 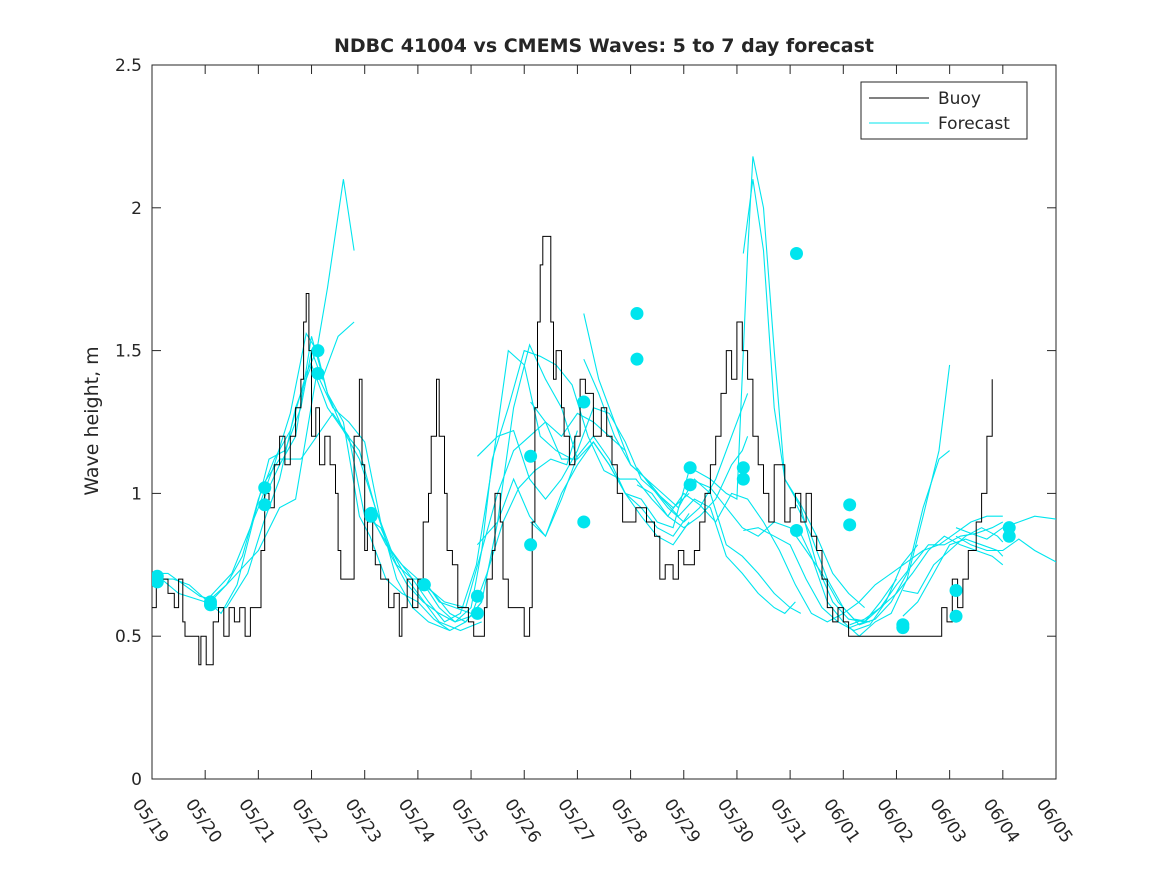 I want to click on x-tick-label: 05/21, so click(x=256, y=821).